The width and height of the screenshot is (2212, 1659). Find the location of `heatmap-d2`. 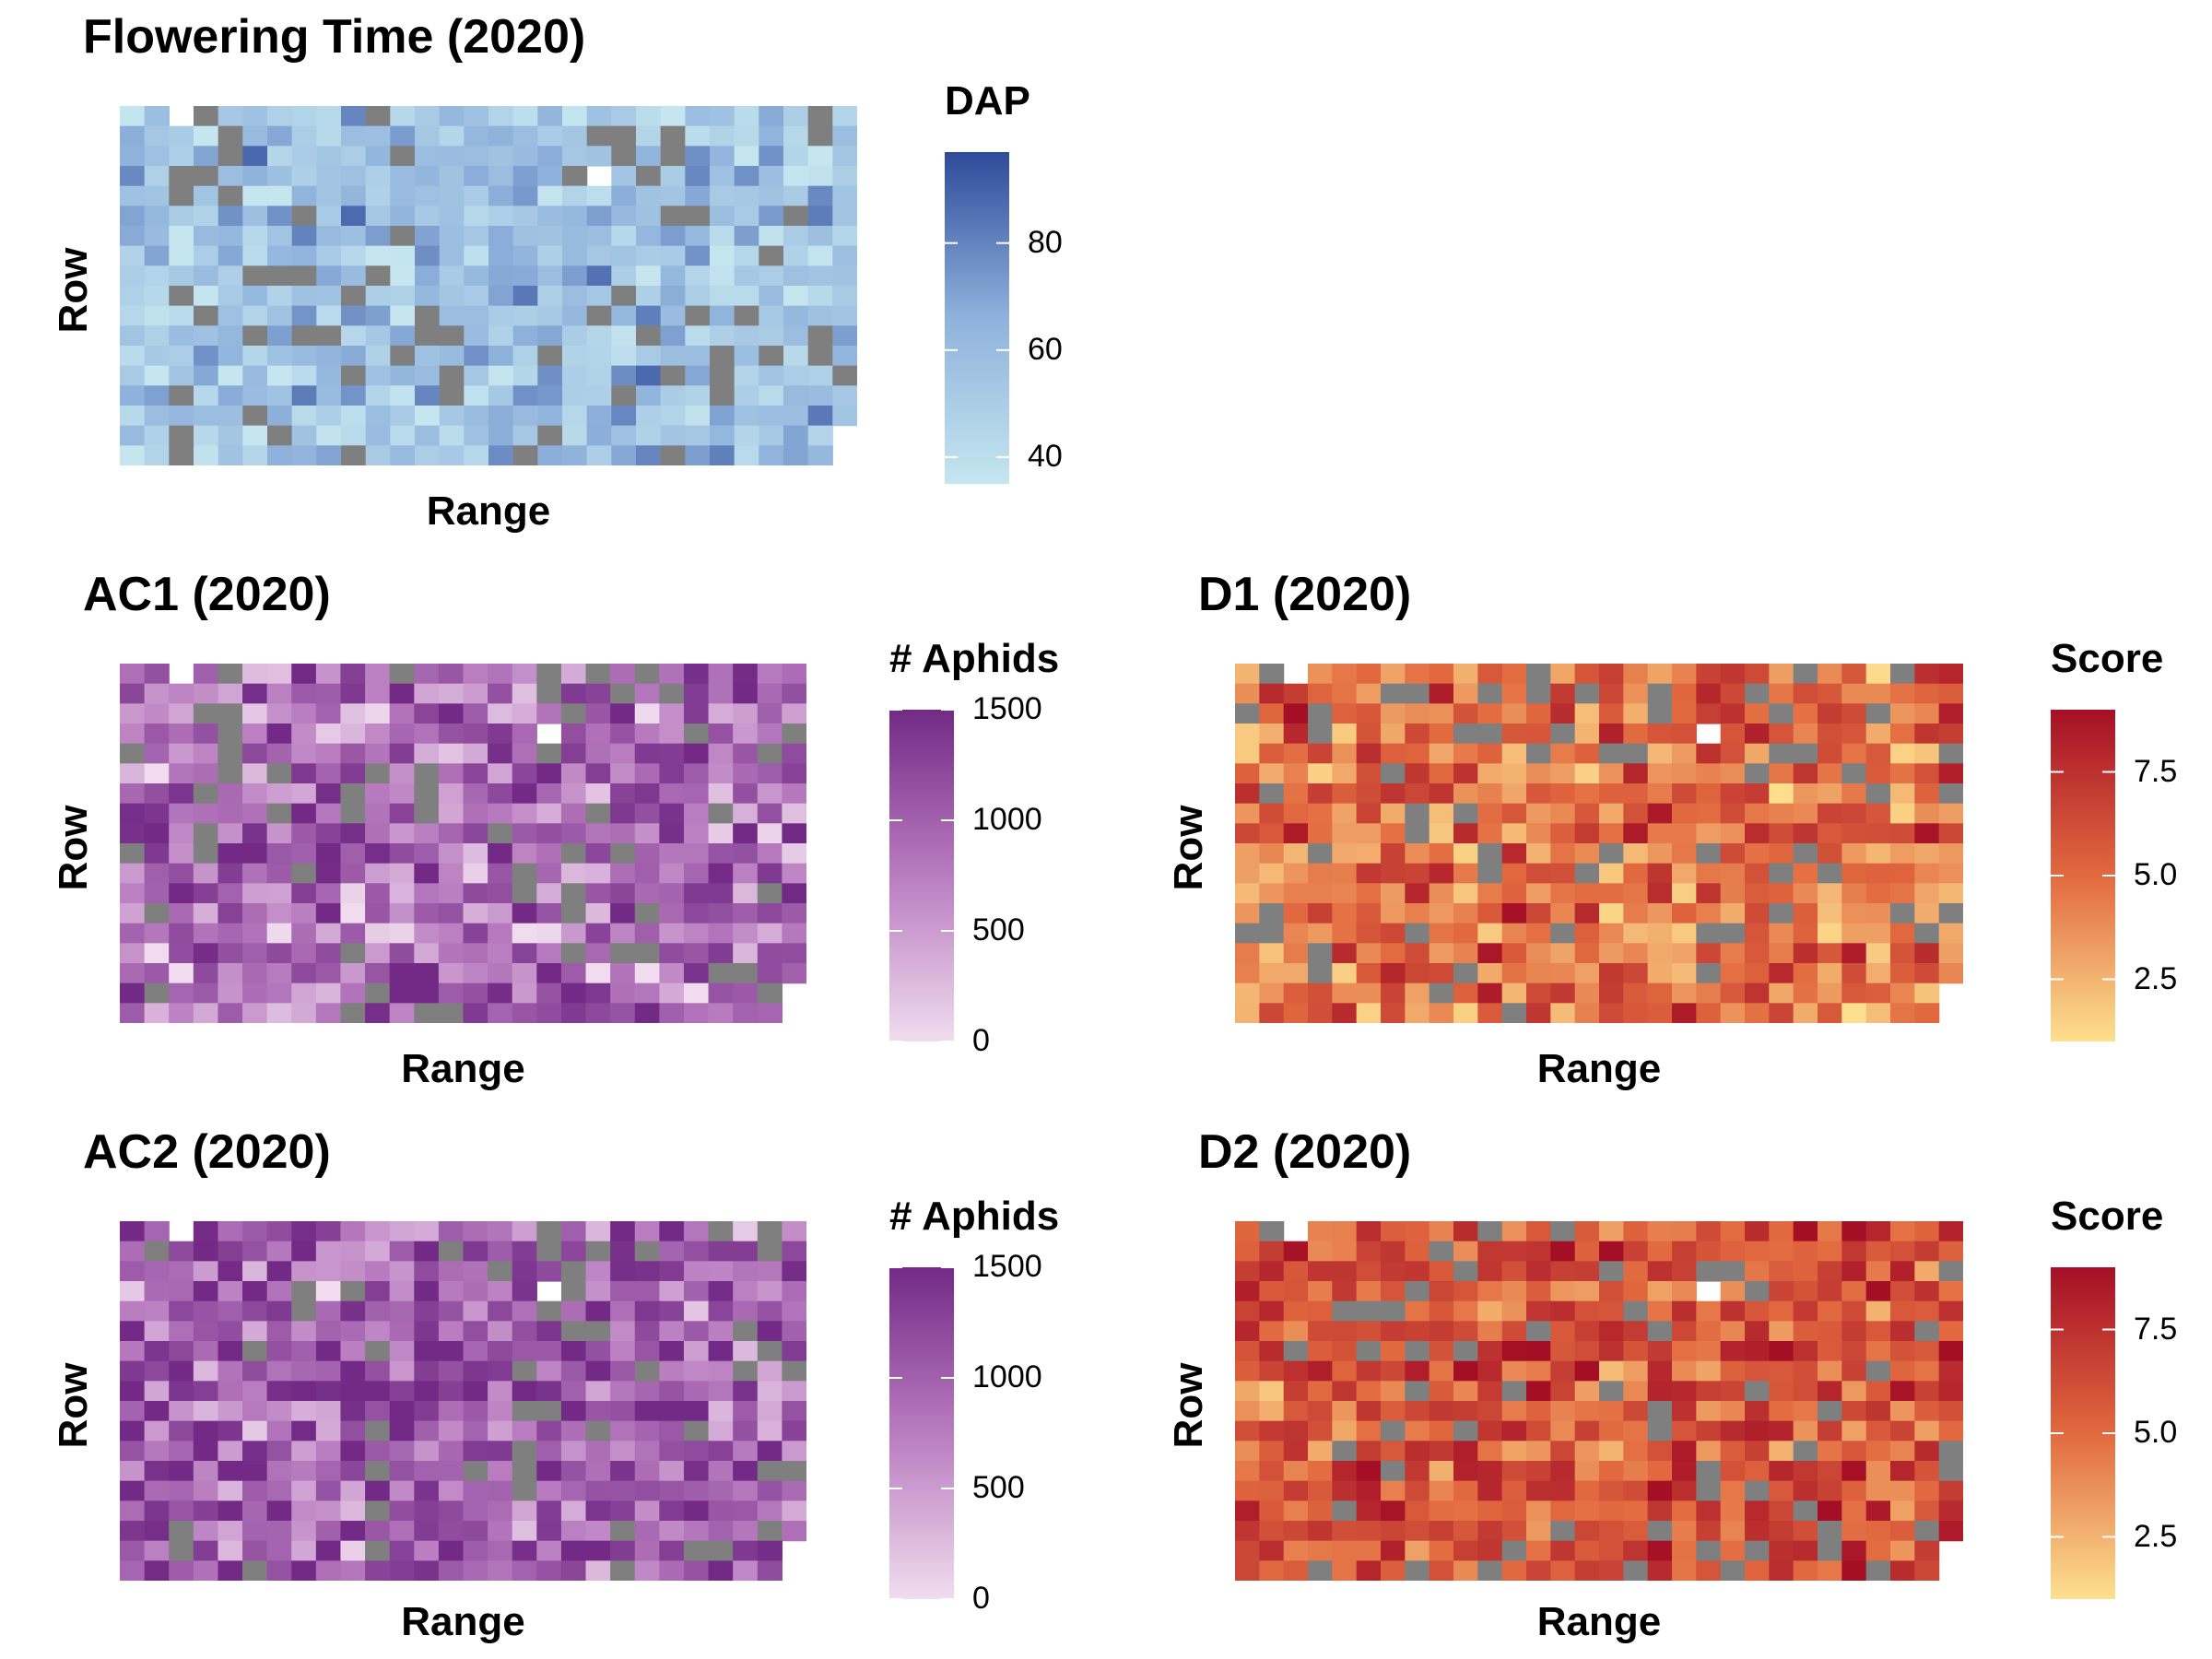

heatmap-d2 is located at coordinates (1599, 1401).